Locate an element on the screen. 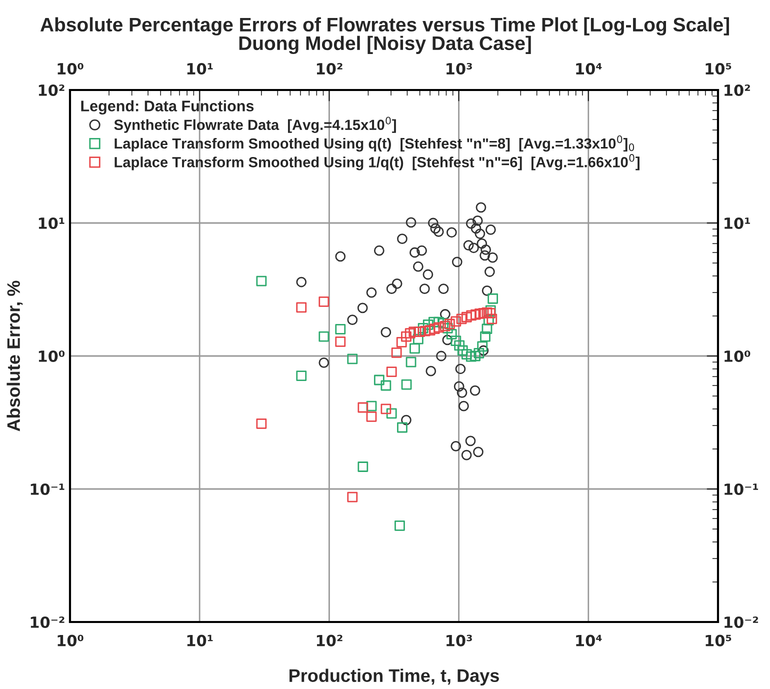  text: 10⁻¹ is located at coordinates (741, 489).